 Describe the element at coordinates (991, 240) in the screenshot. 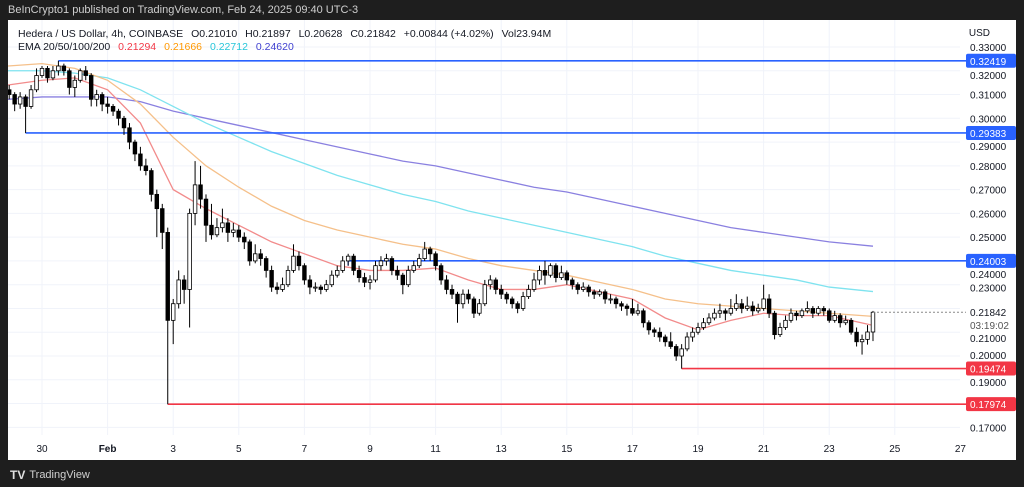

I see `price-axis` at that location.